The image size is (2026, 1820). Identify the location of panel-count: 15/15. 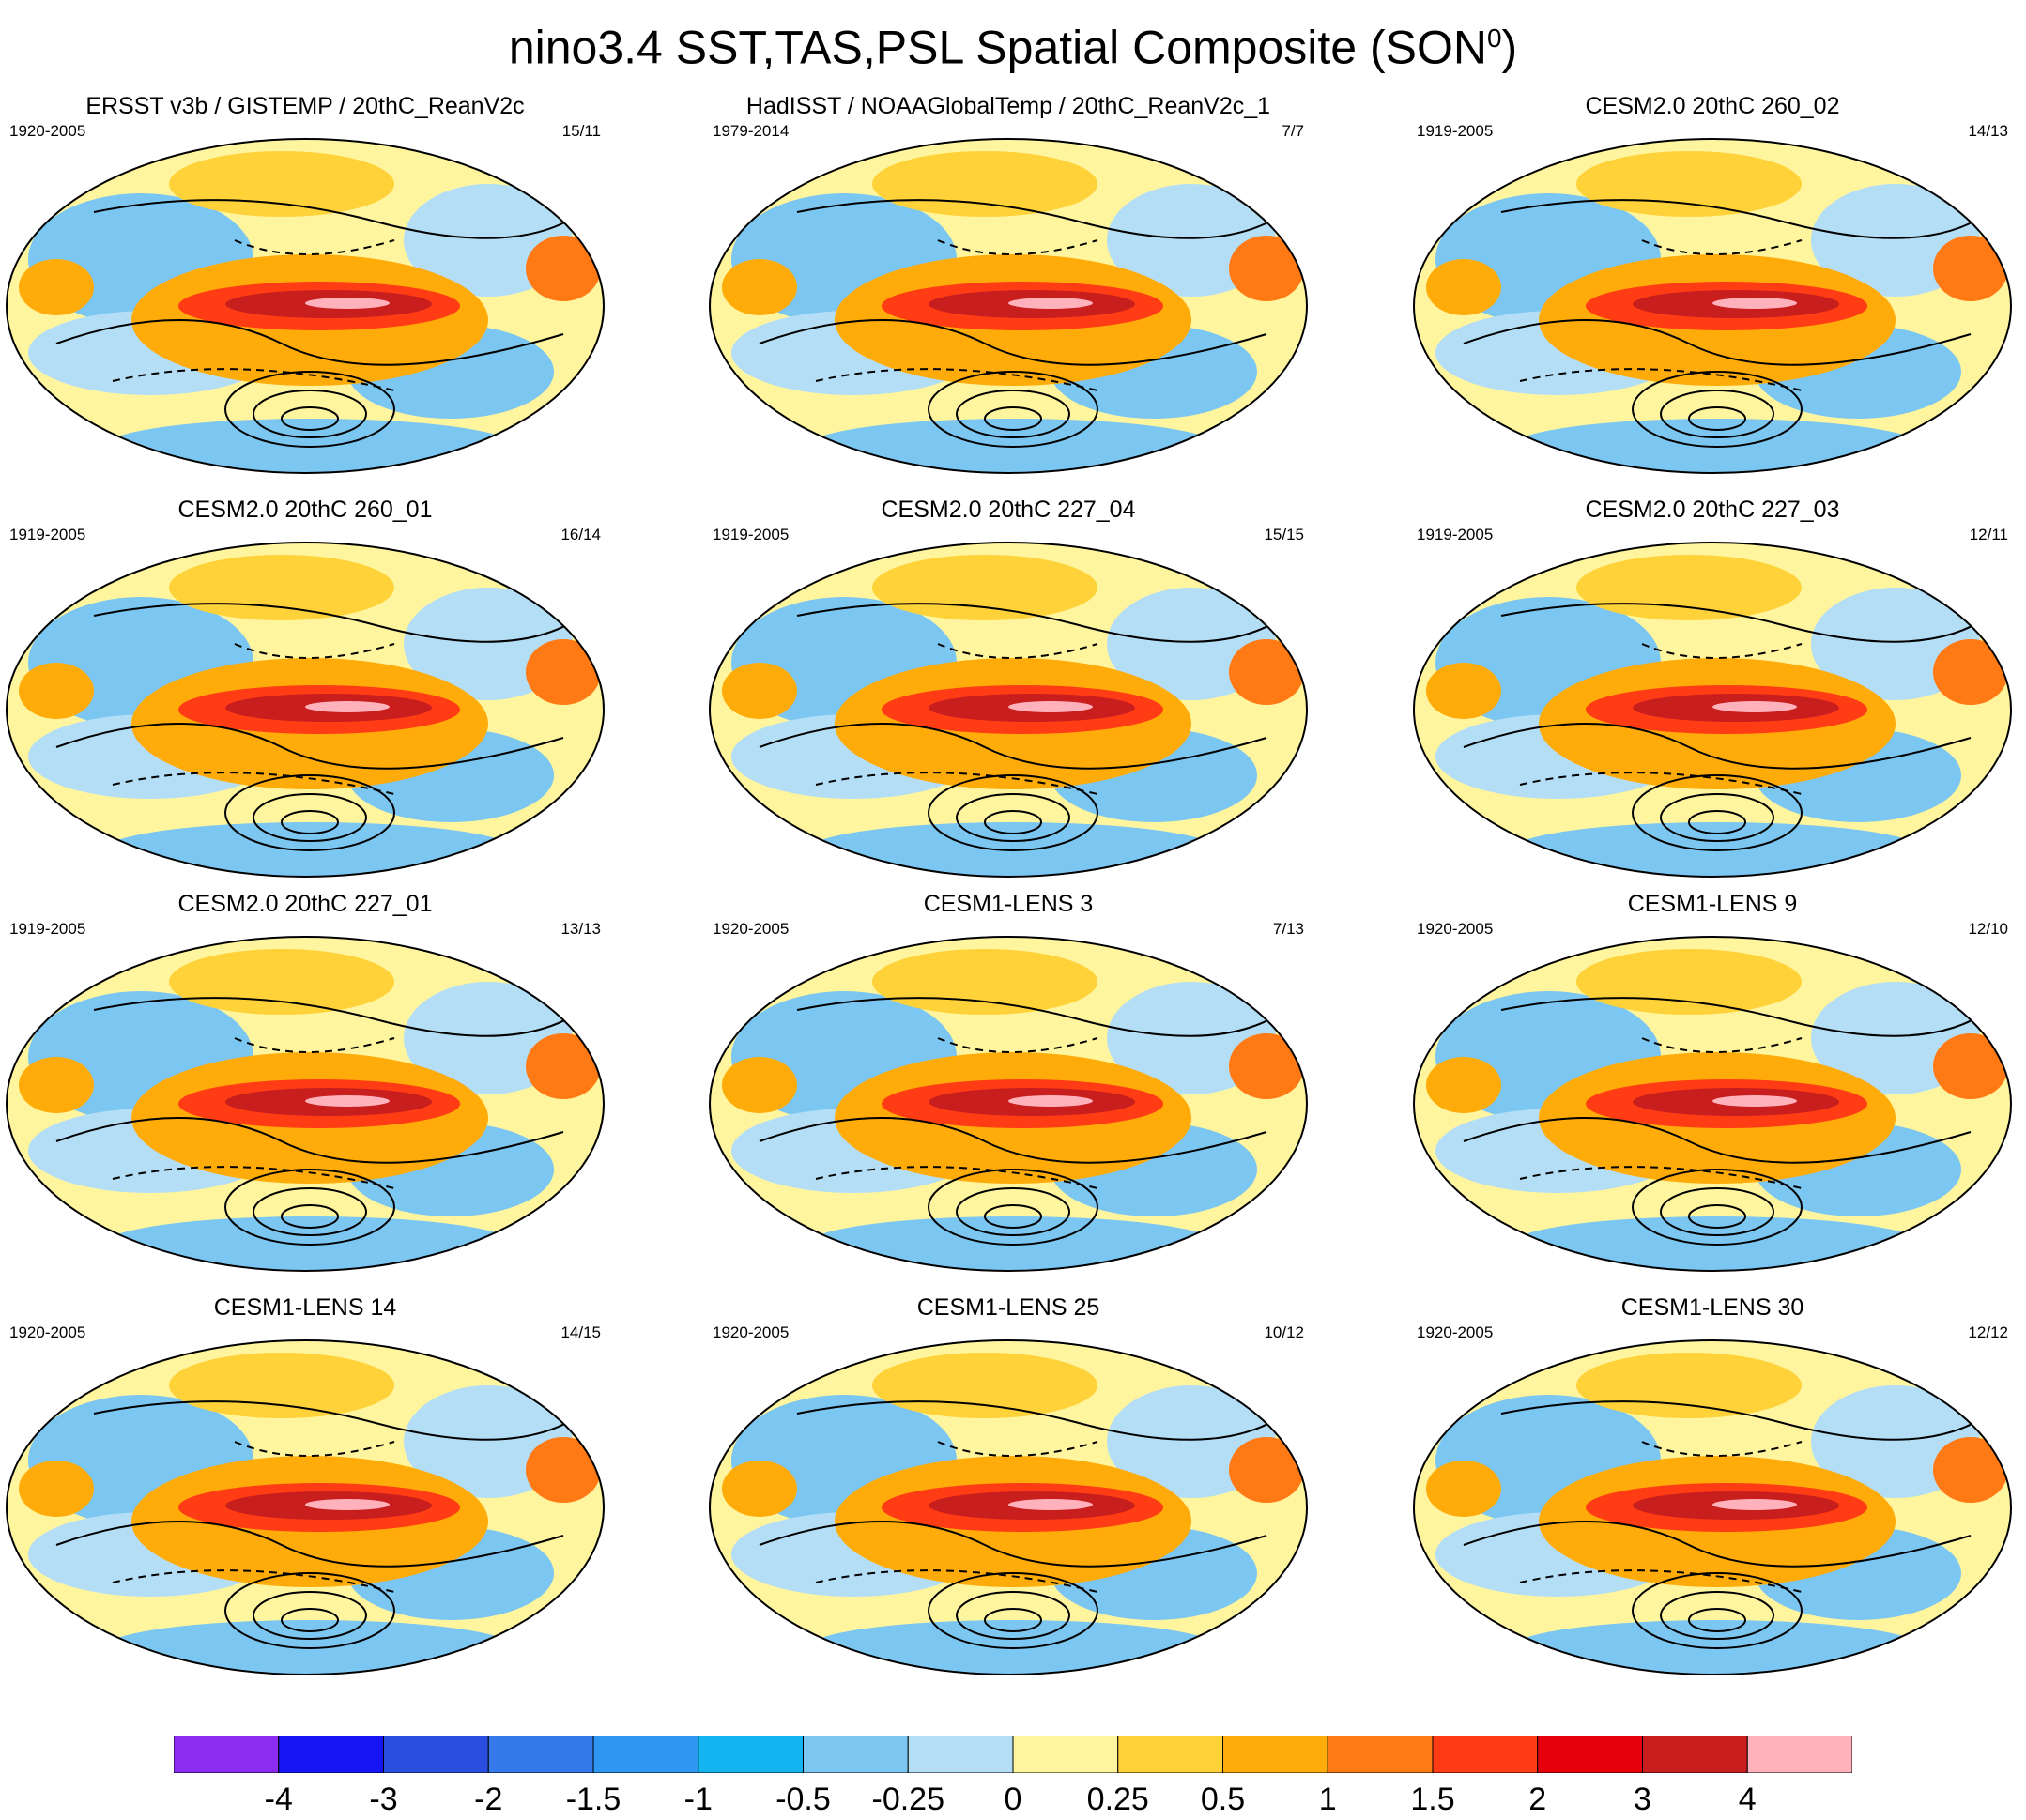
(1284, 534).